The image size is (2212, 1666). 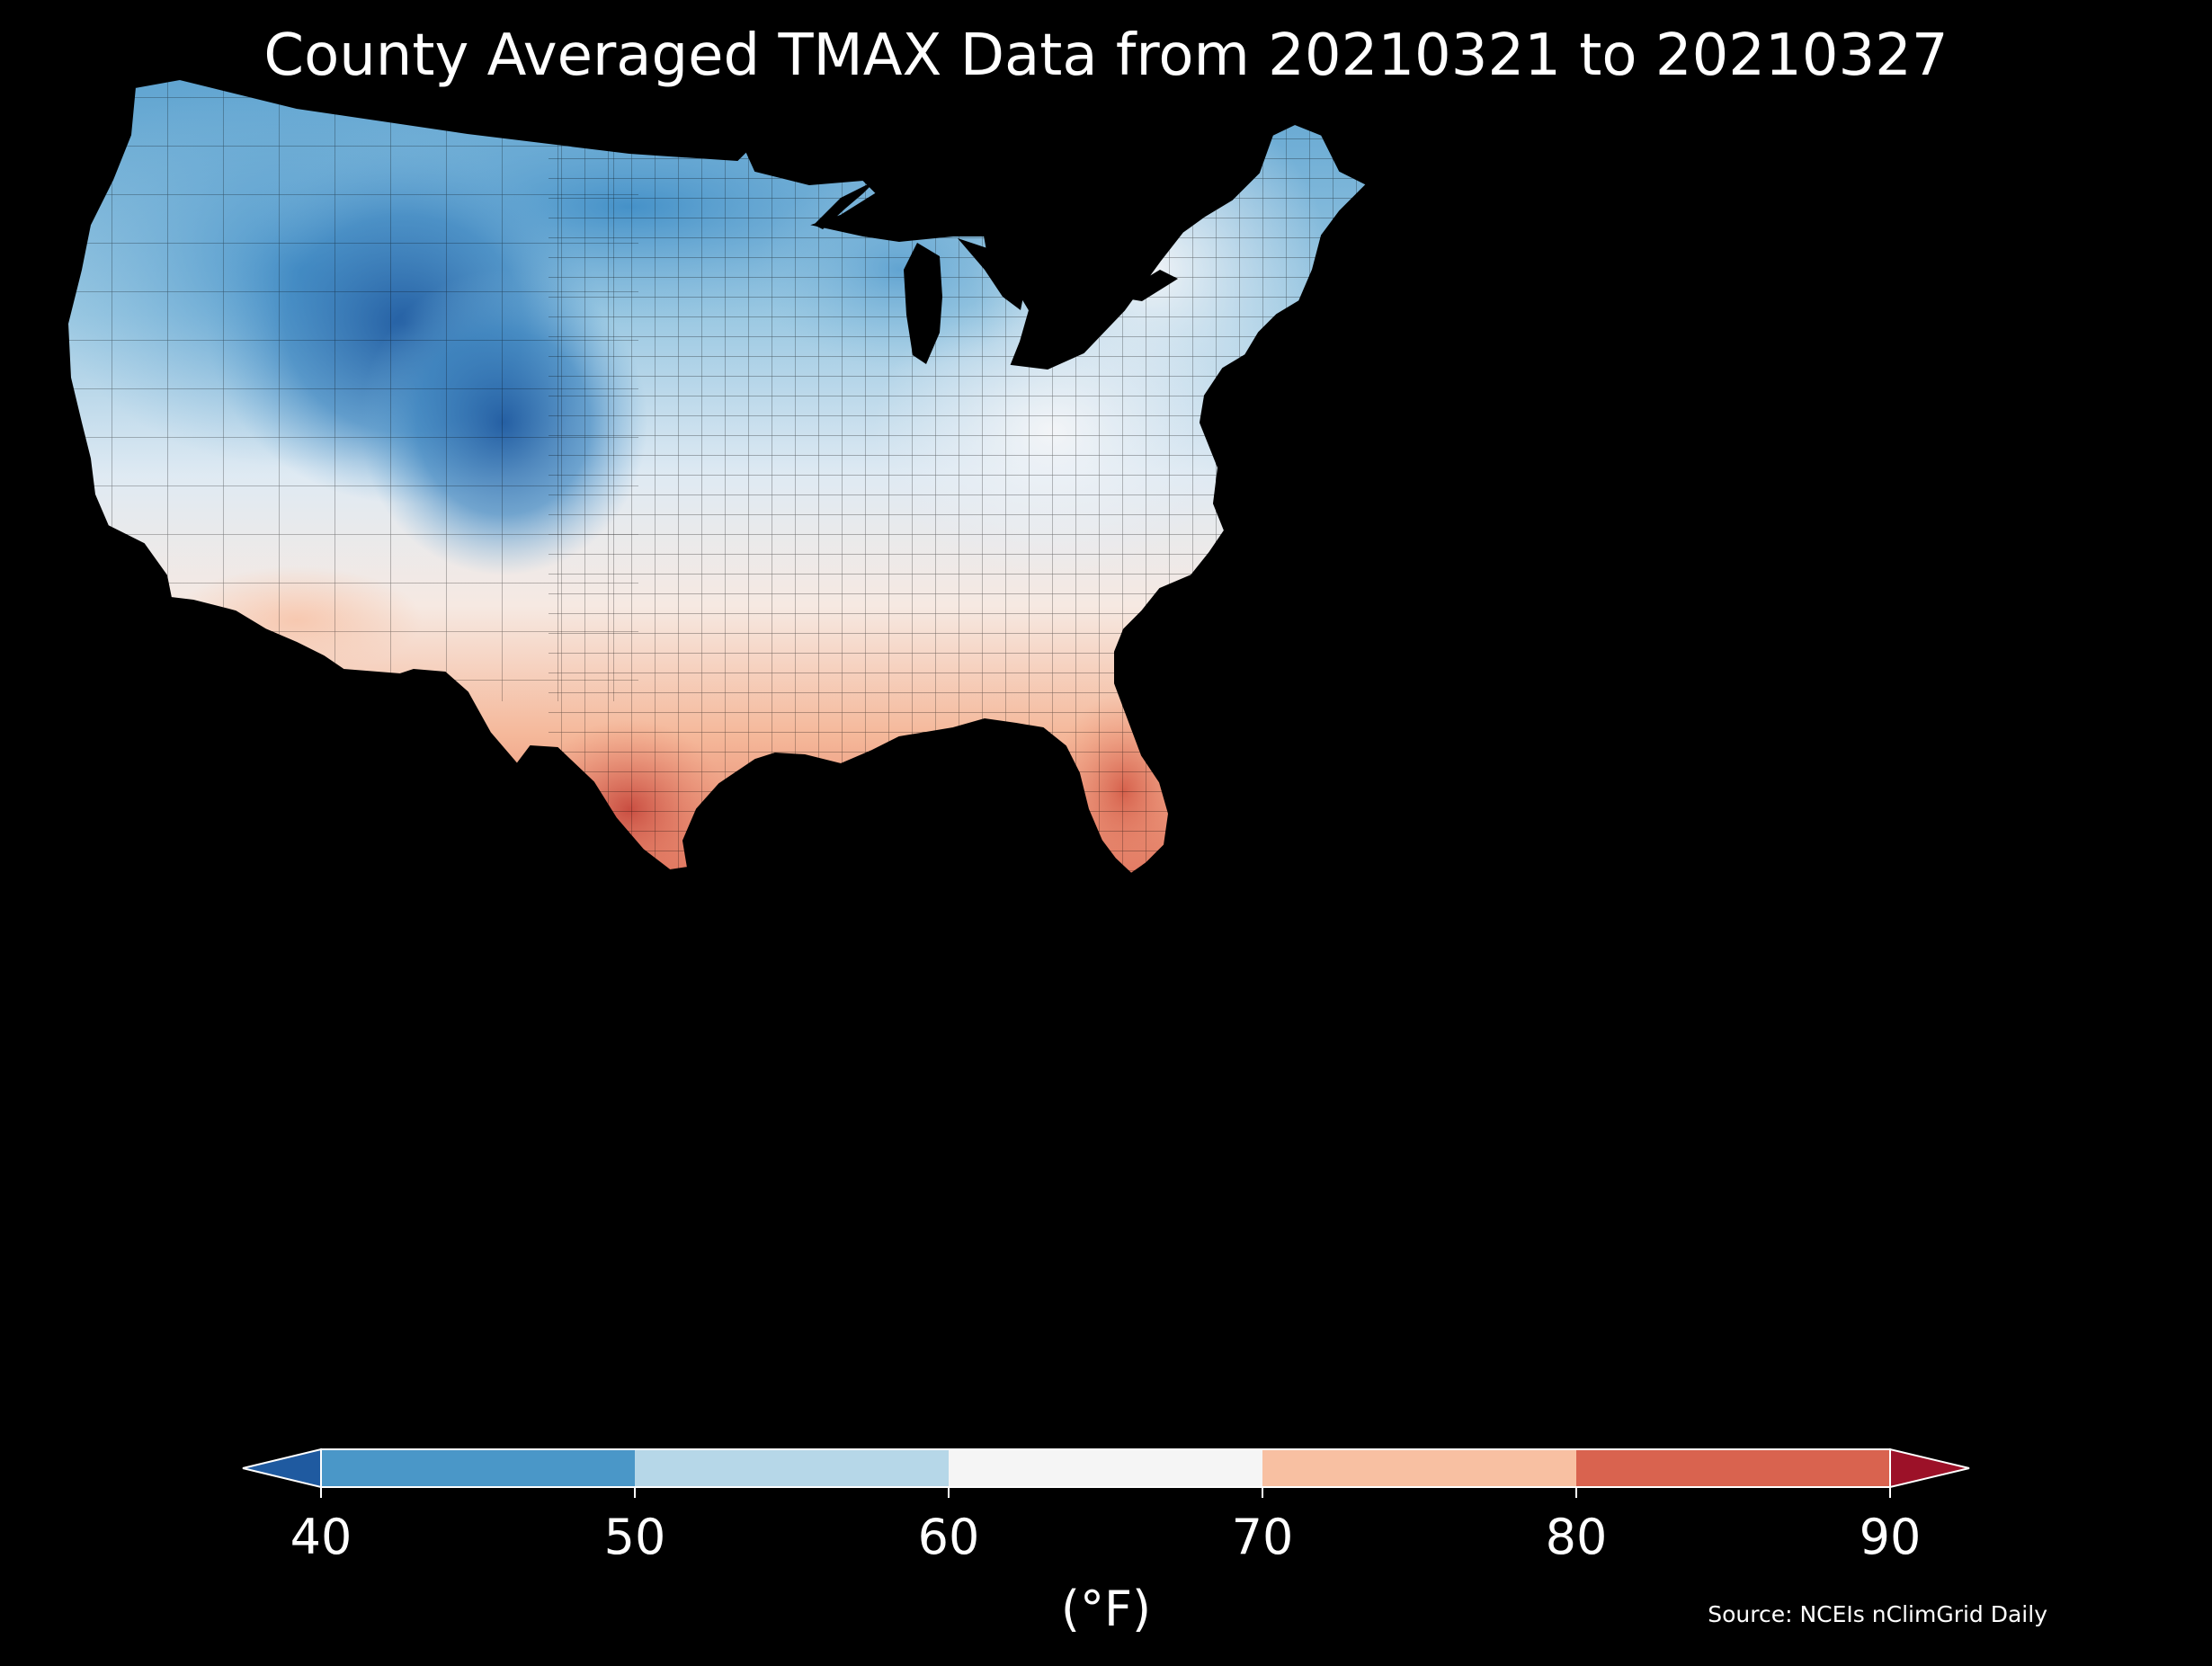 I want to click on colorbar-tick-label: 80, so click(x=1576, y=1537).